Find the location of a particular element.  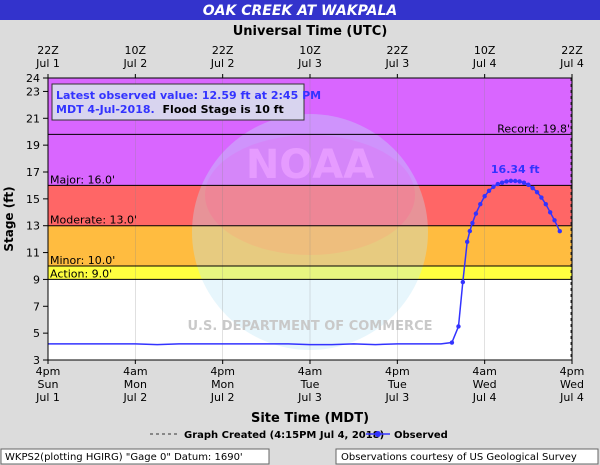

bottom-tick-date: Jul 4 is located at coordinates (484, 397).